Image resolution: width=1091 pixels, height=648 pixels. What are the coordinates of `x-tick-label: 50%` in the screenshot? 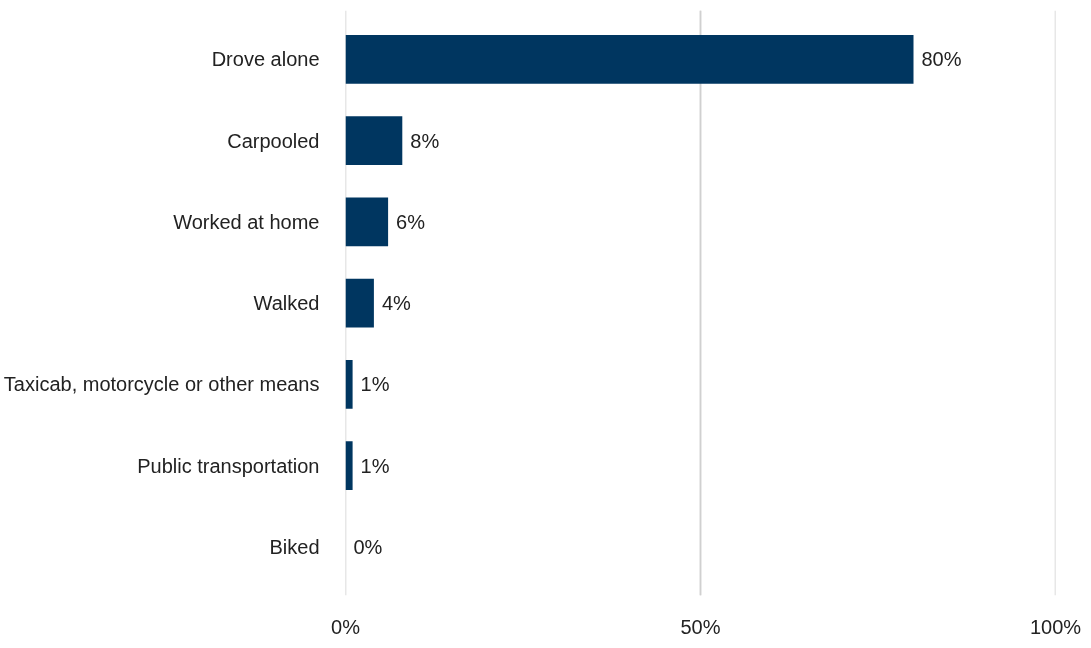 It's located at (700, 626).